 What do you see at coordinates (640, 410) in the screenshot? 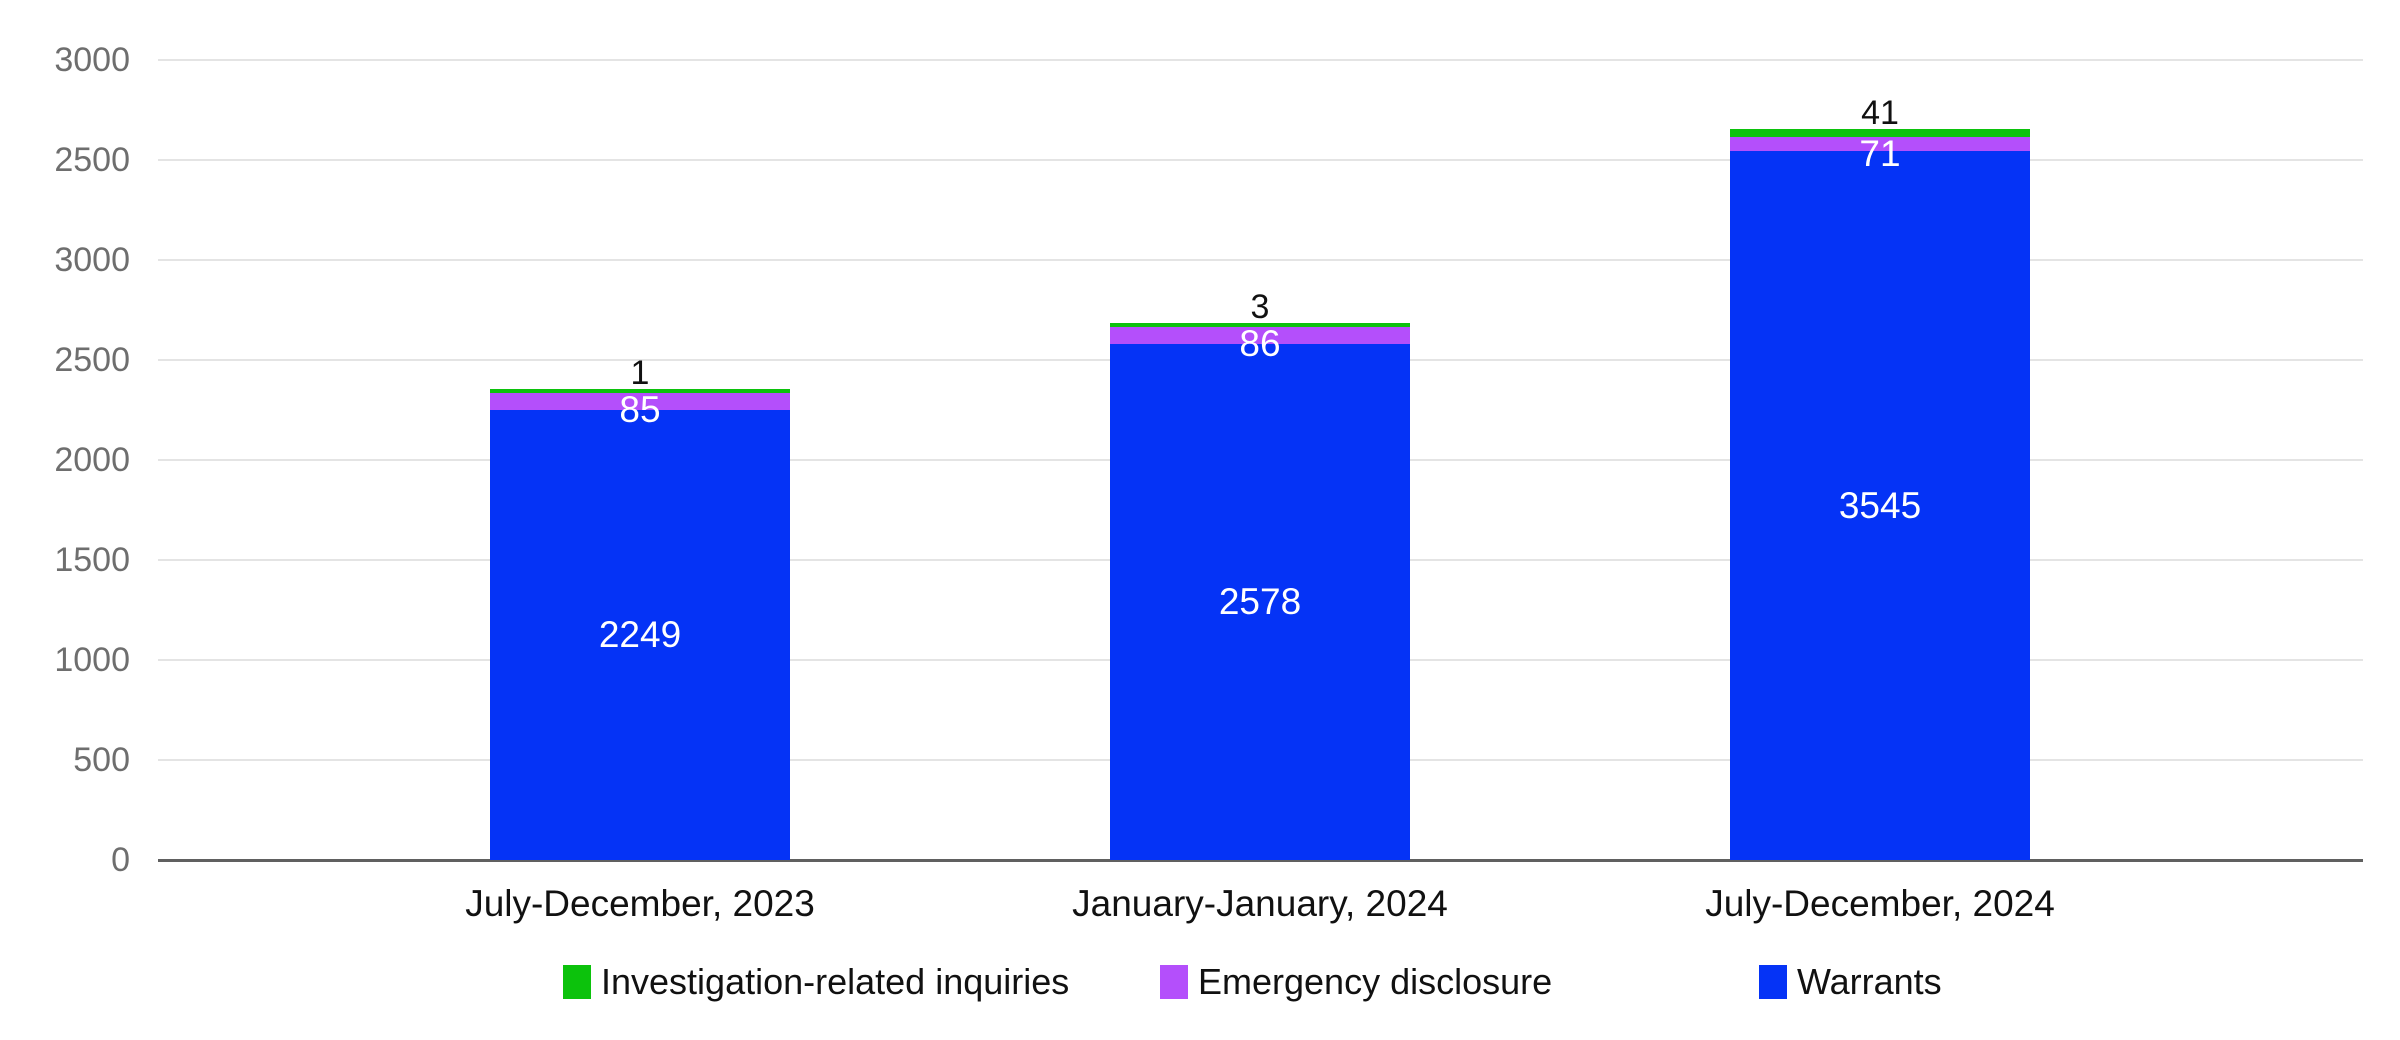
I see `bar-value-label-emergency-disclosure: 85` at bounding box center [640, 410].